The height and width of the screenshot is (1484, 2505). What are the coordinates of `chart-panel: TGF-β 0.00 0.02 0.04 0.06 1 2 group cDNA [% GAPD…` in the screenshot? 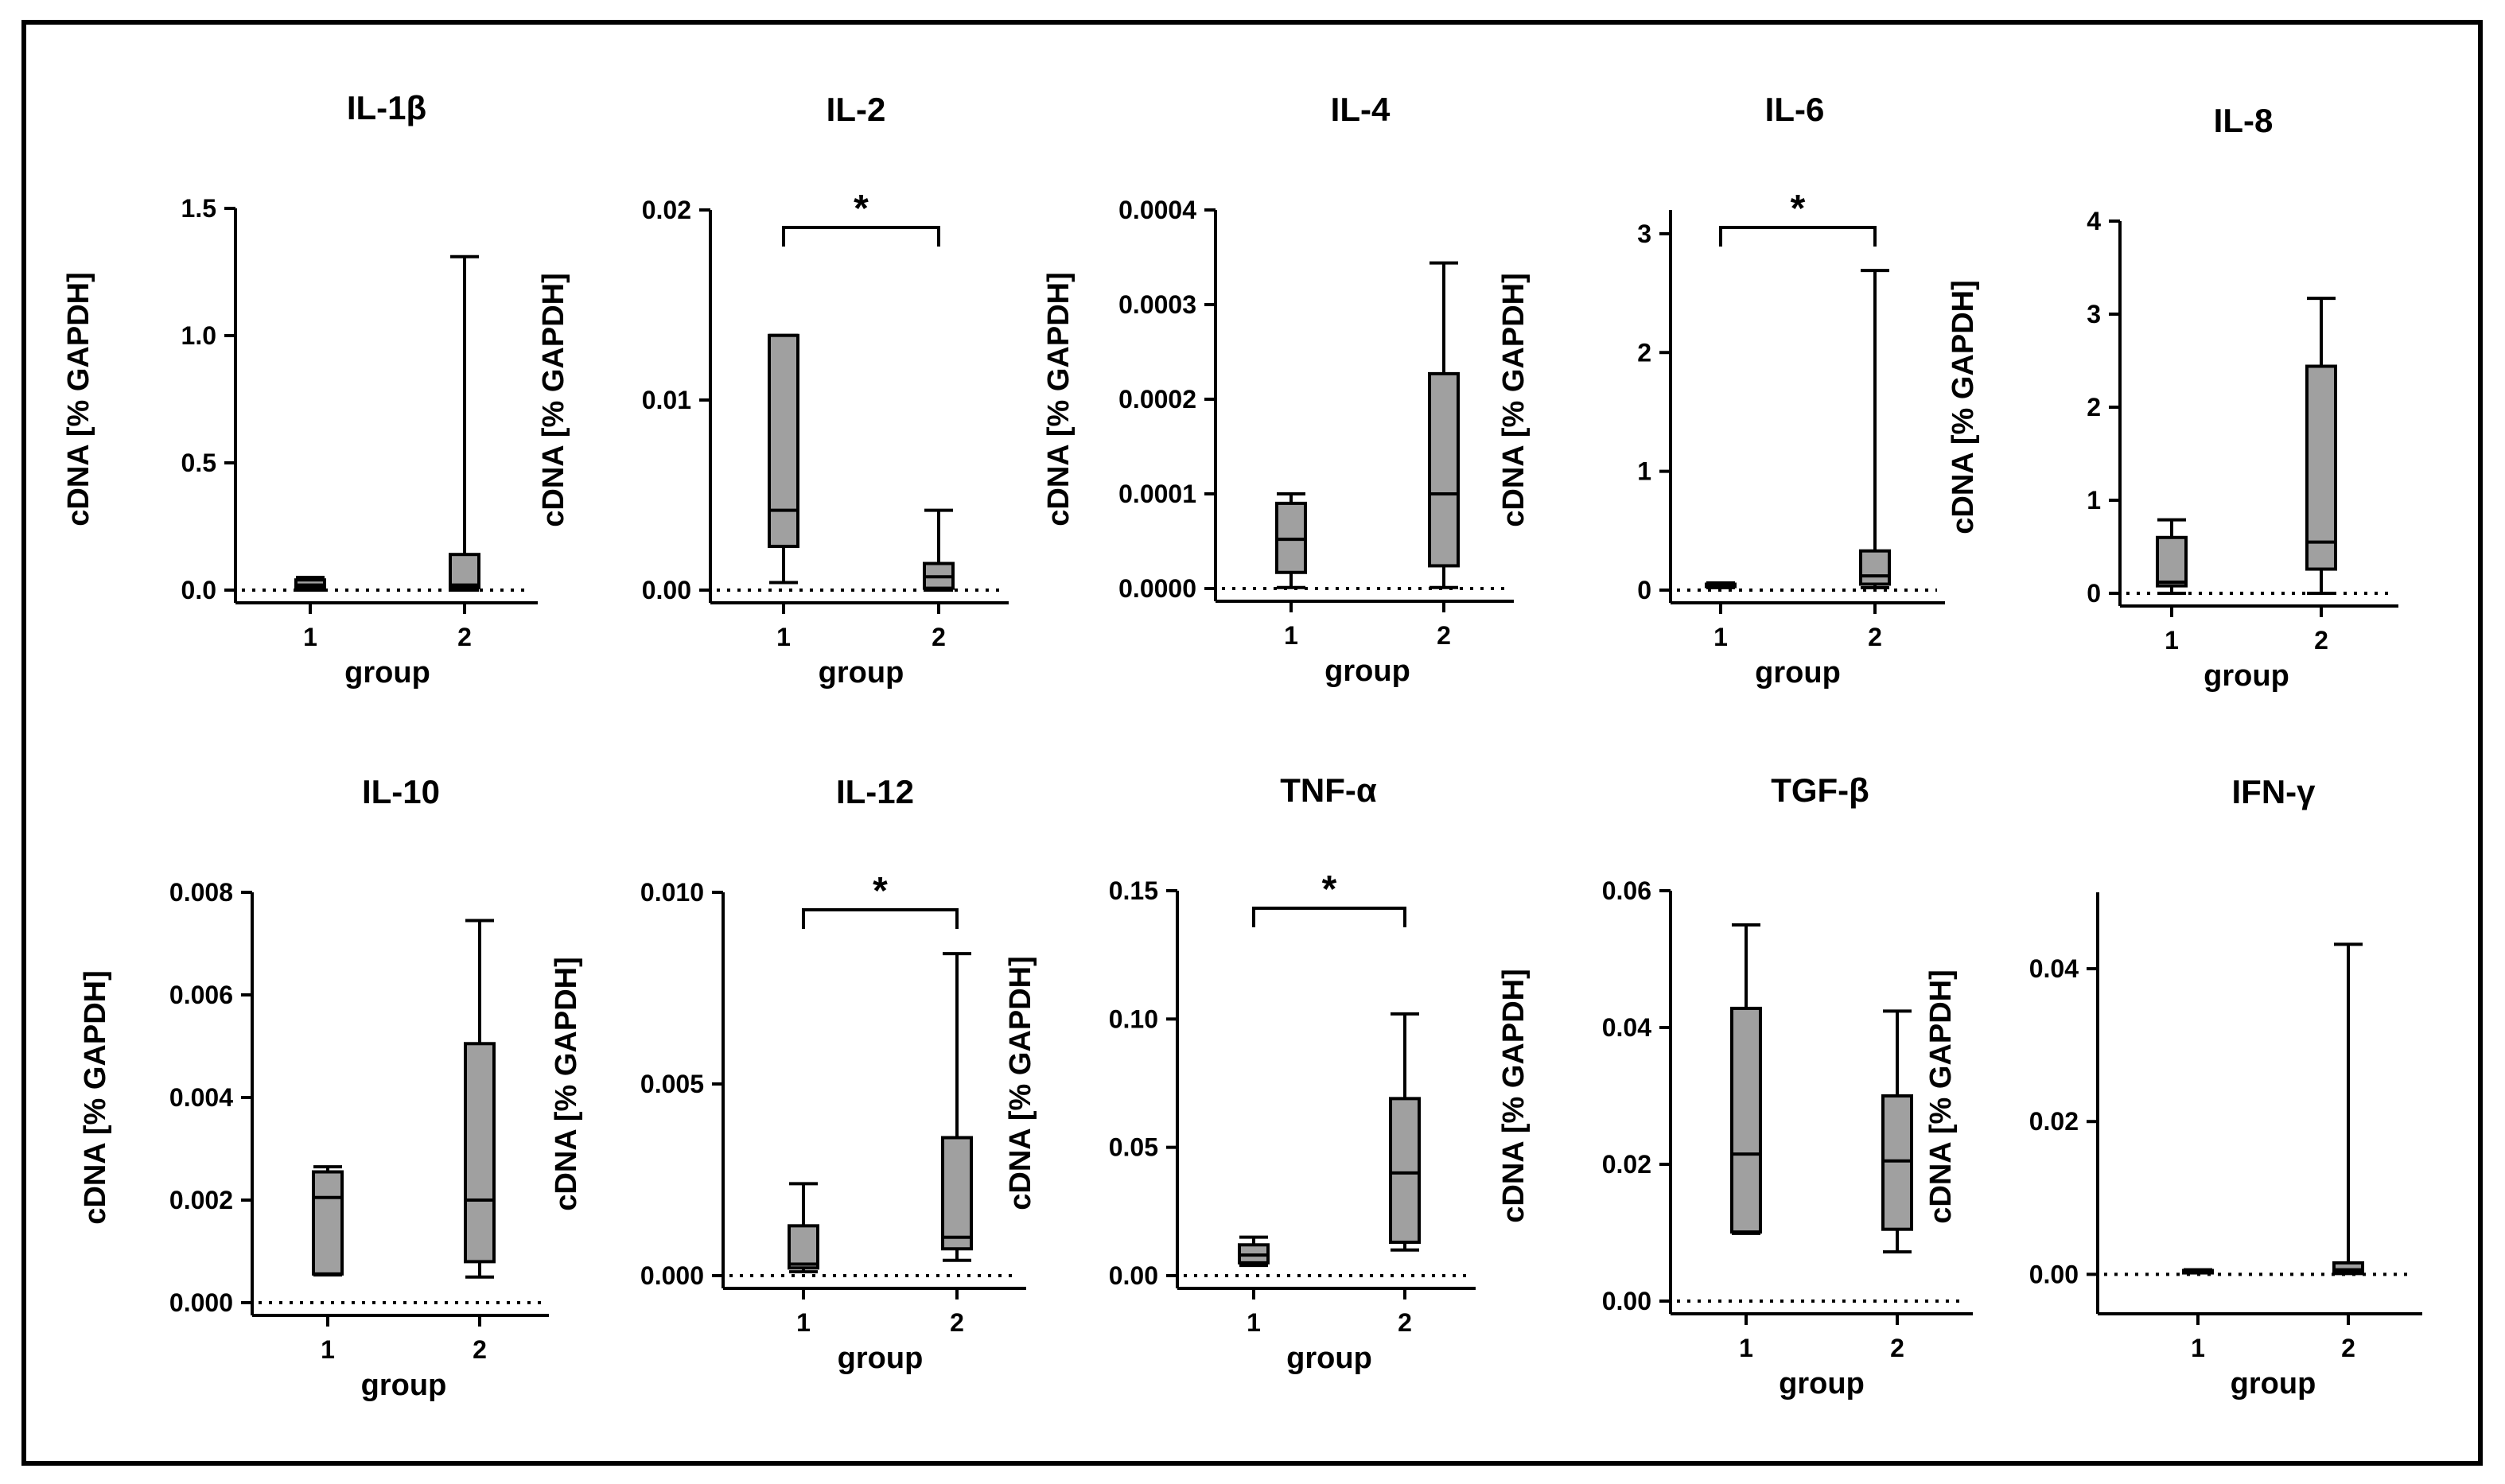 It's located at (1735, 1085).